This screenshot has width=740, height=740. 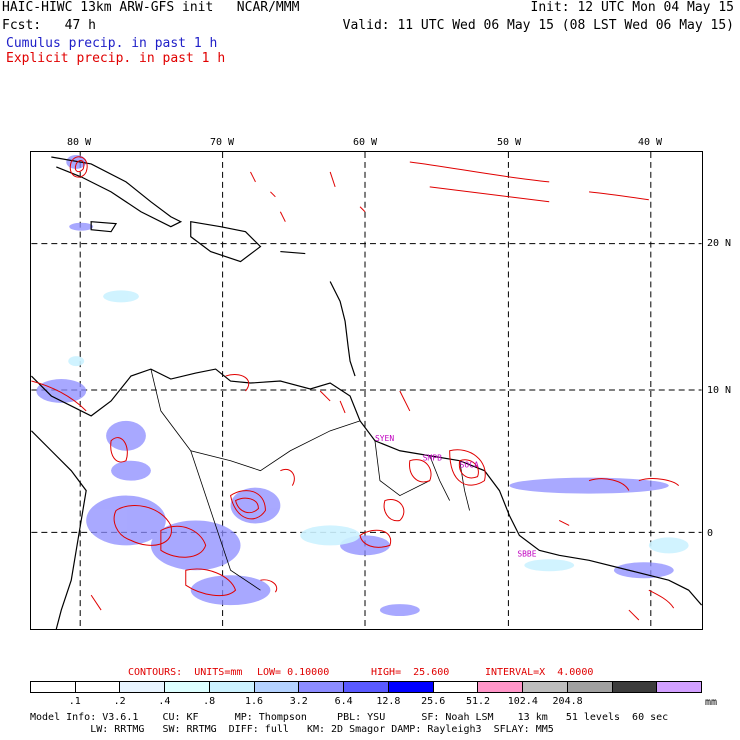 I want to click on colorbar-tick-label: 1.6, so click(x=254, y=701).